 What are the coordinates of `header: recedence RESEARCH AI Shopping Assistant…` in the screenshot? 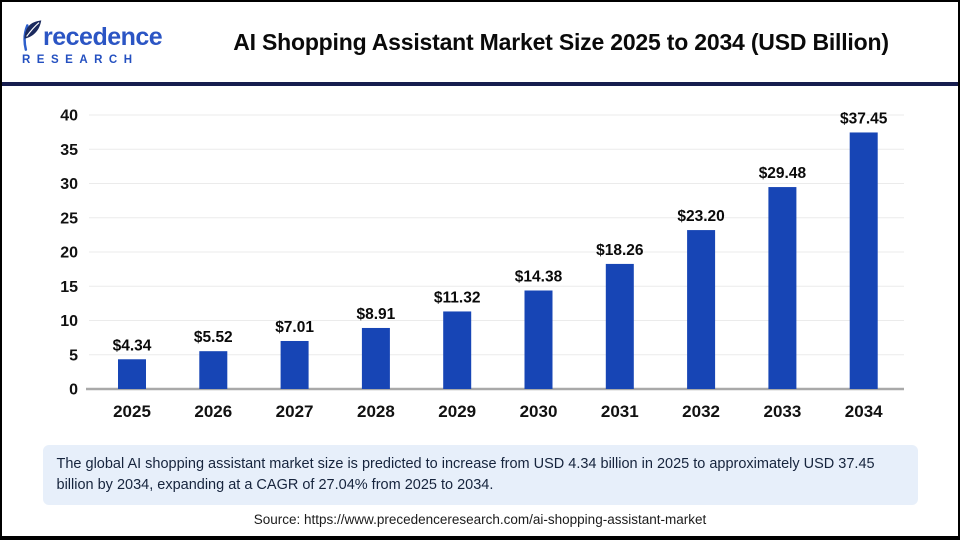 It's located at (480, 42).